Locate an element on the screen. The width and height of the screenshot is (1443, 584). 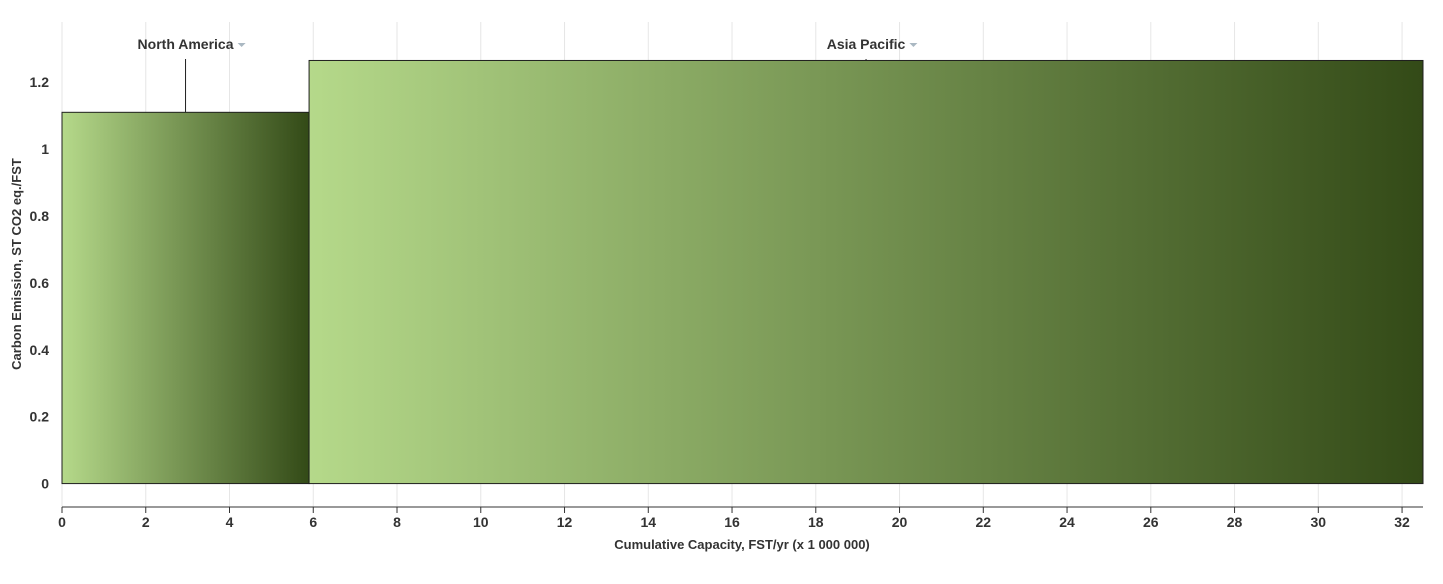
region-label-text: Asia Pacific is located at coordinates (866, 44).